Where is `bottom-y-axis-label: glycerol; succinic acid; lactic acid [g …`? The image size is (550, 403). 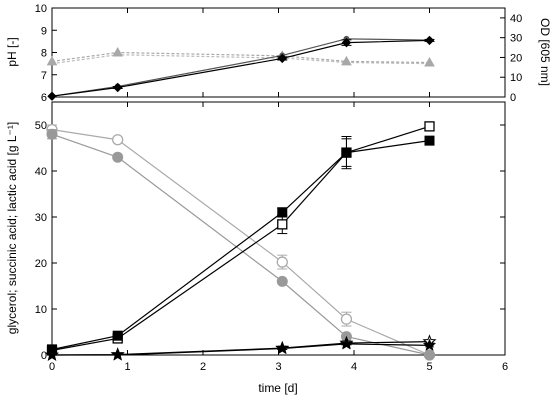
bottom-y-axis-label: glycerol; succinic acid; lactic acid [g … is located at coordinates (12, 228).